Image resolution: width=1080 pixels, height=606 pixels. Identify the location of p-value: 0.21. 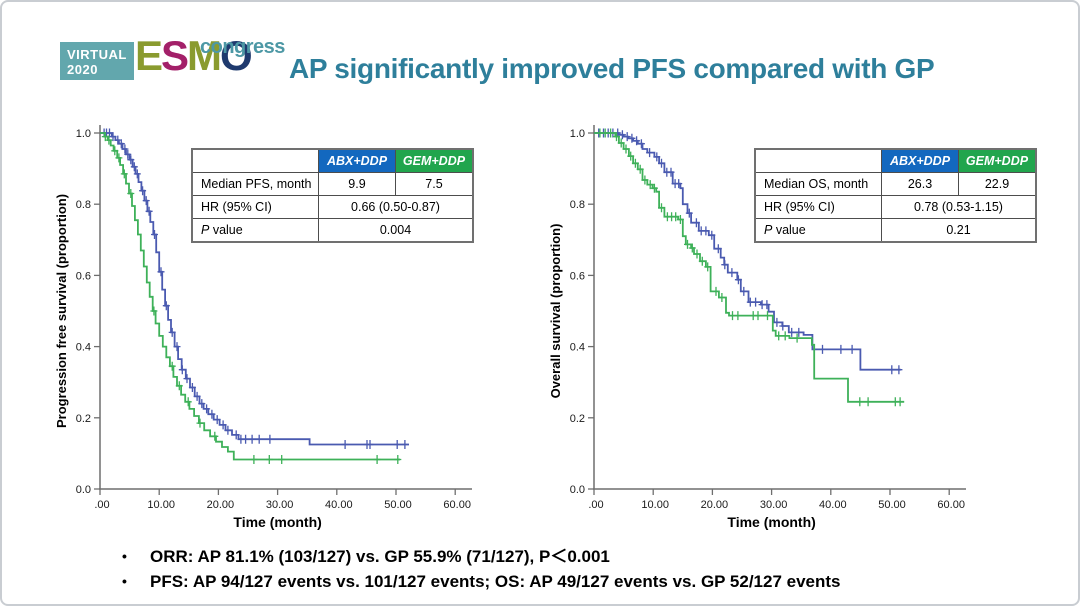
(959, 230).